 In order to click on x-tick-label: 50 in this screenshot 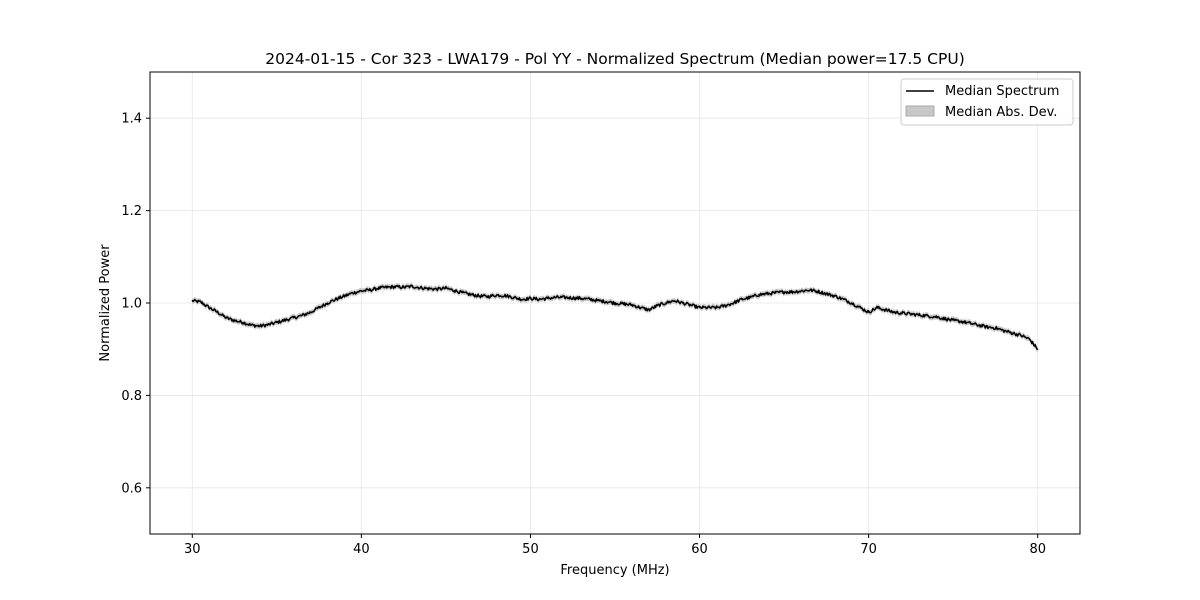, I will do `click(530, 549)`.